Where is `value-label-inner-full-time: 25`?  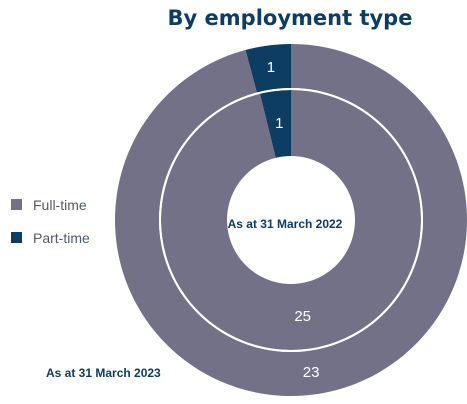 value-label-inner-full-time: 25 is located at coordinates (302, 316).